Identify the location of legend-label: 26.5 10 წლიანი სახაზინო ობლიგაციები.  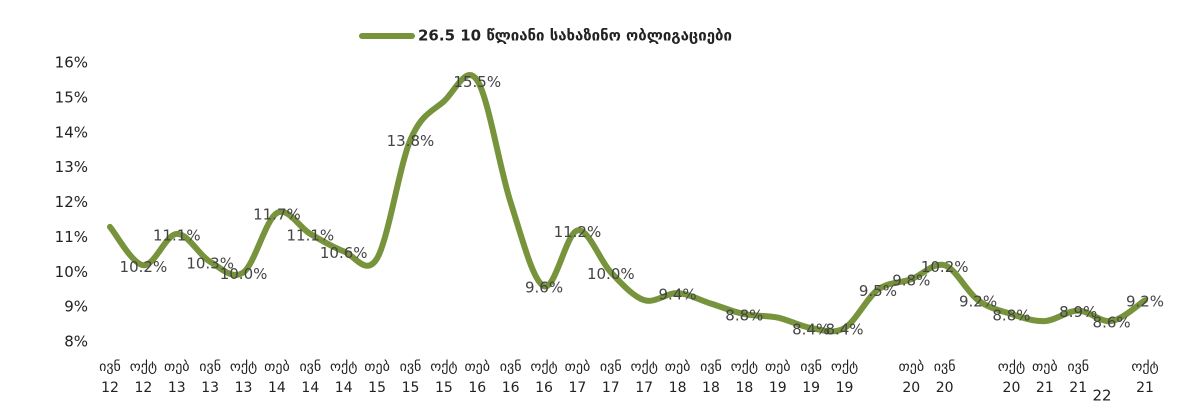
(575, 36).